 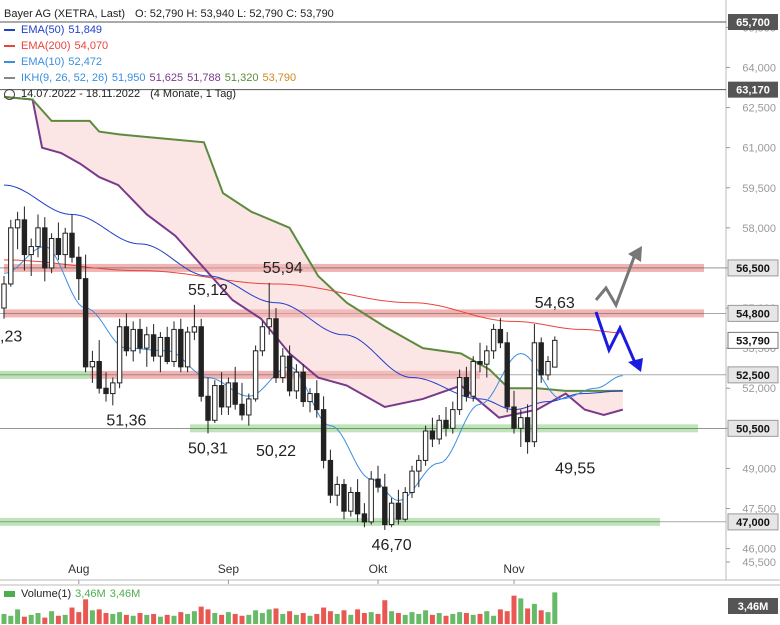 What do you see at coordinates (753, 313) in the screenshot?
I see `price-badge` at bounding box center [753, 313].